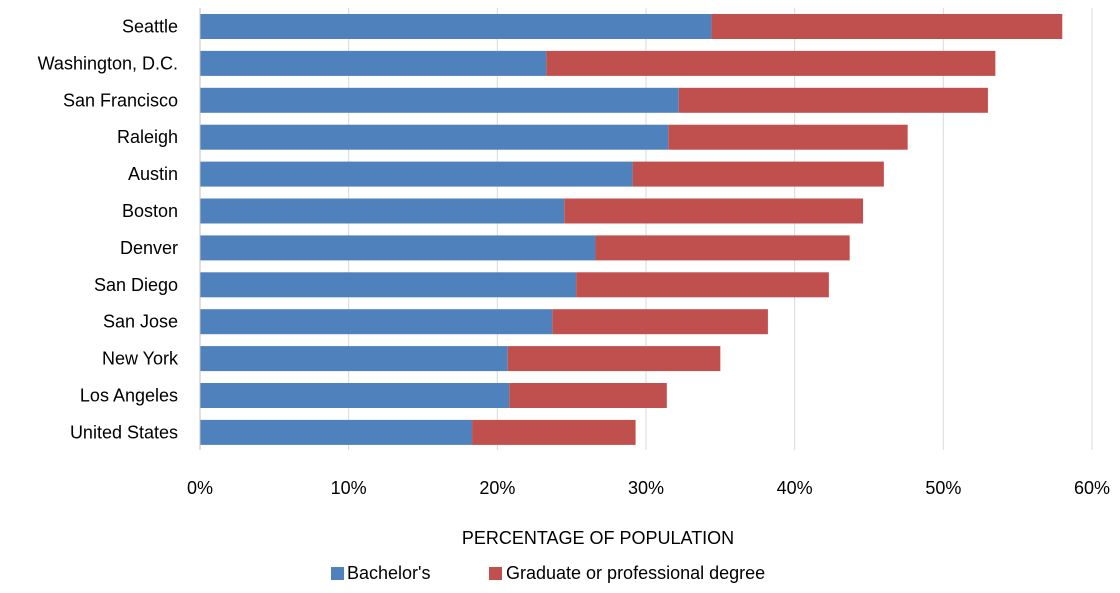  What do you see at coordinates (497, 488) in the screenshot?
I see `x-tick-label: 20%` at bounding box center [497, 488].